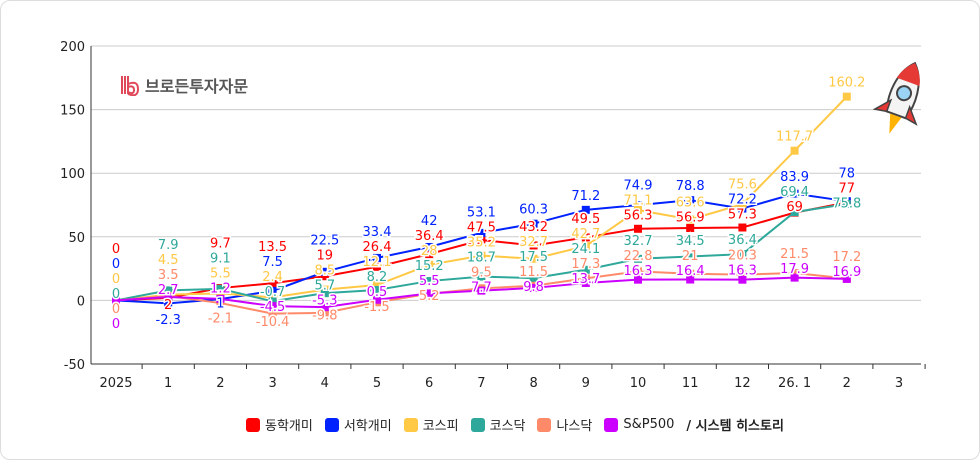 The width and height of the screenshot is (980, 460). I want to click on data-label: 9.1, so click(220, 259).